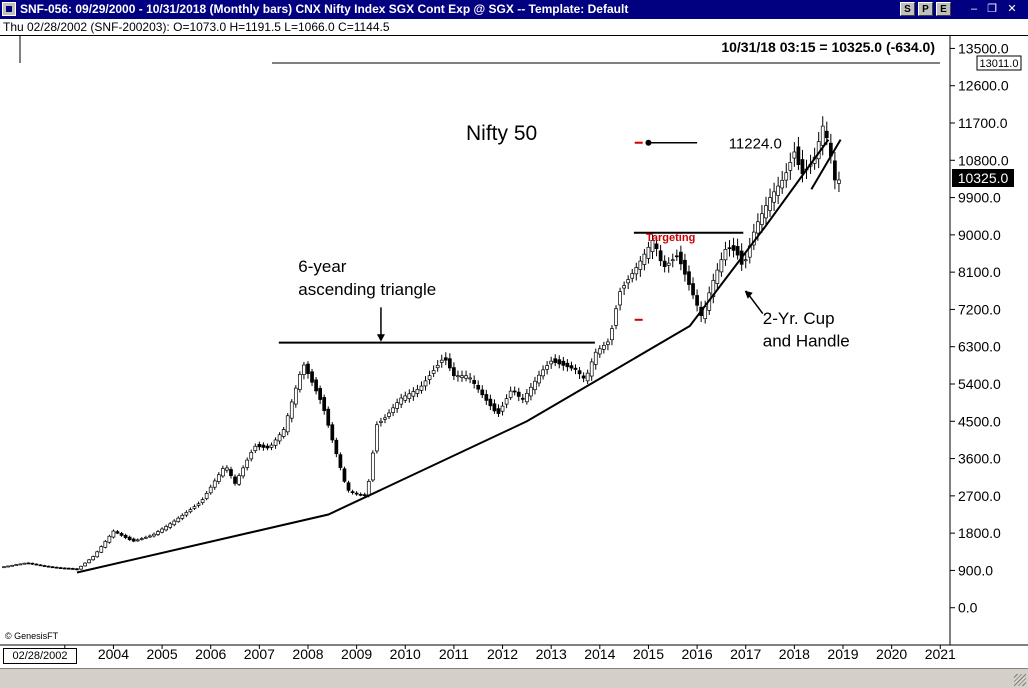 This screenshot has width=1028, height=688. I want to click on price-tick-label: 8100.0, so click(979, 272).